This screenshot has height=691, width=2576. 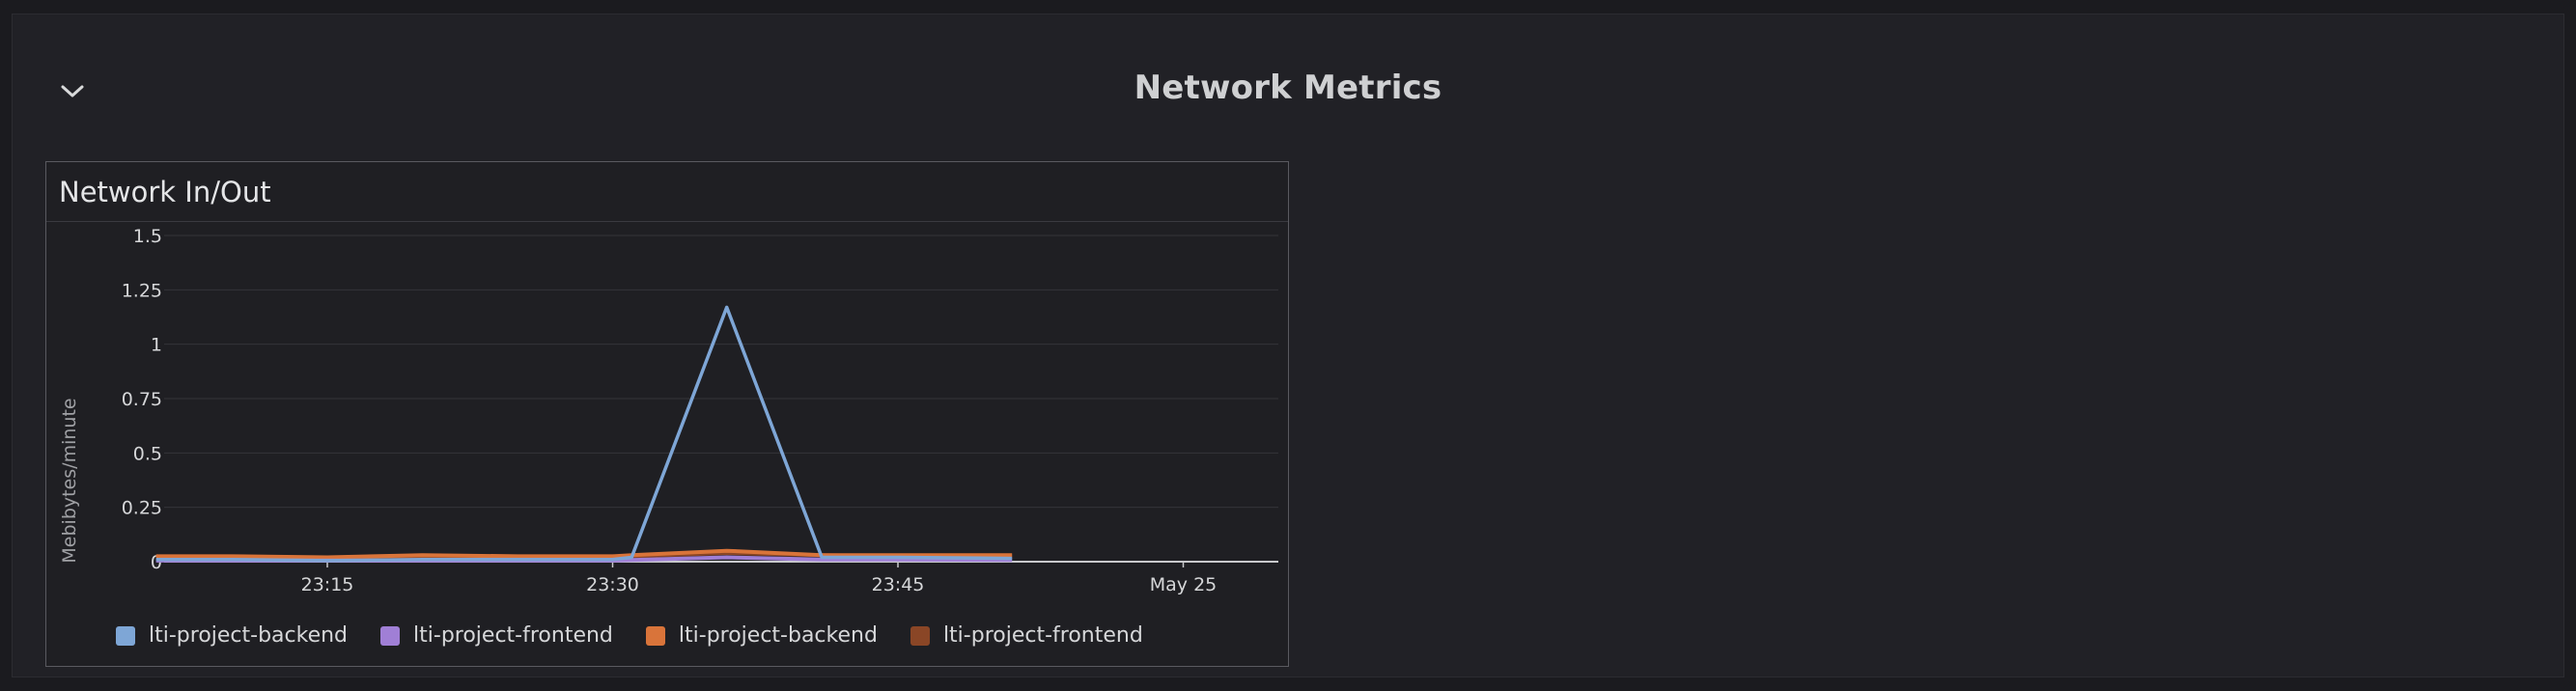 What do you see at coordinates (157, 345) in the screenshot?
I see `y-tick-label: 1` at bounding box center [157, 345].